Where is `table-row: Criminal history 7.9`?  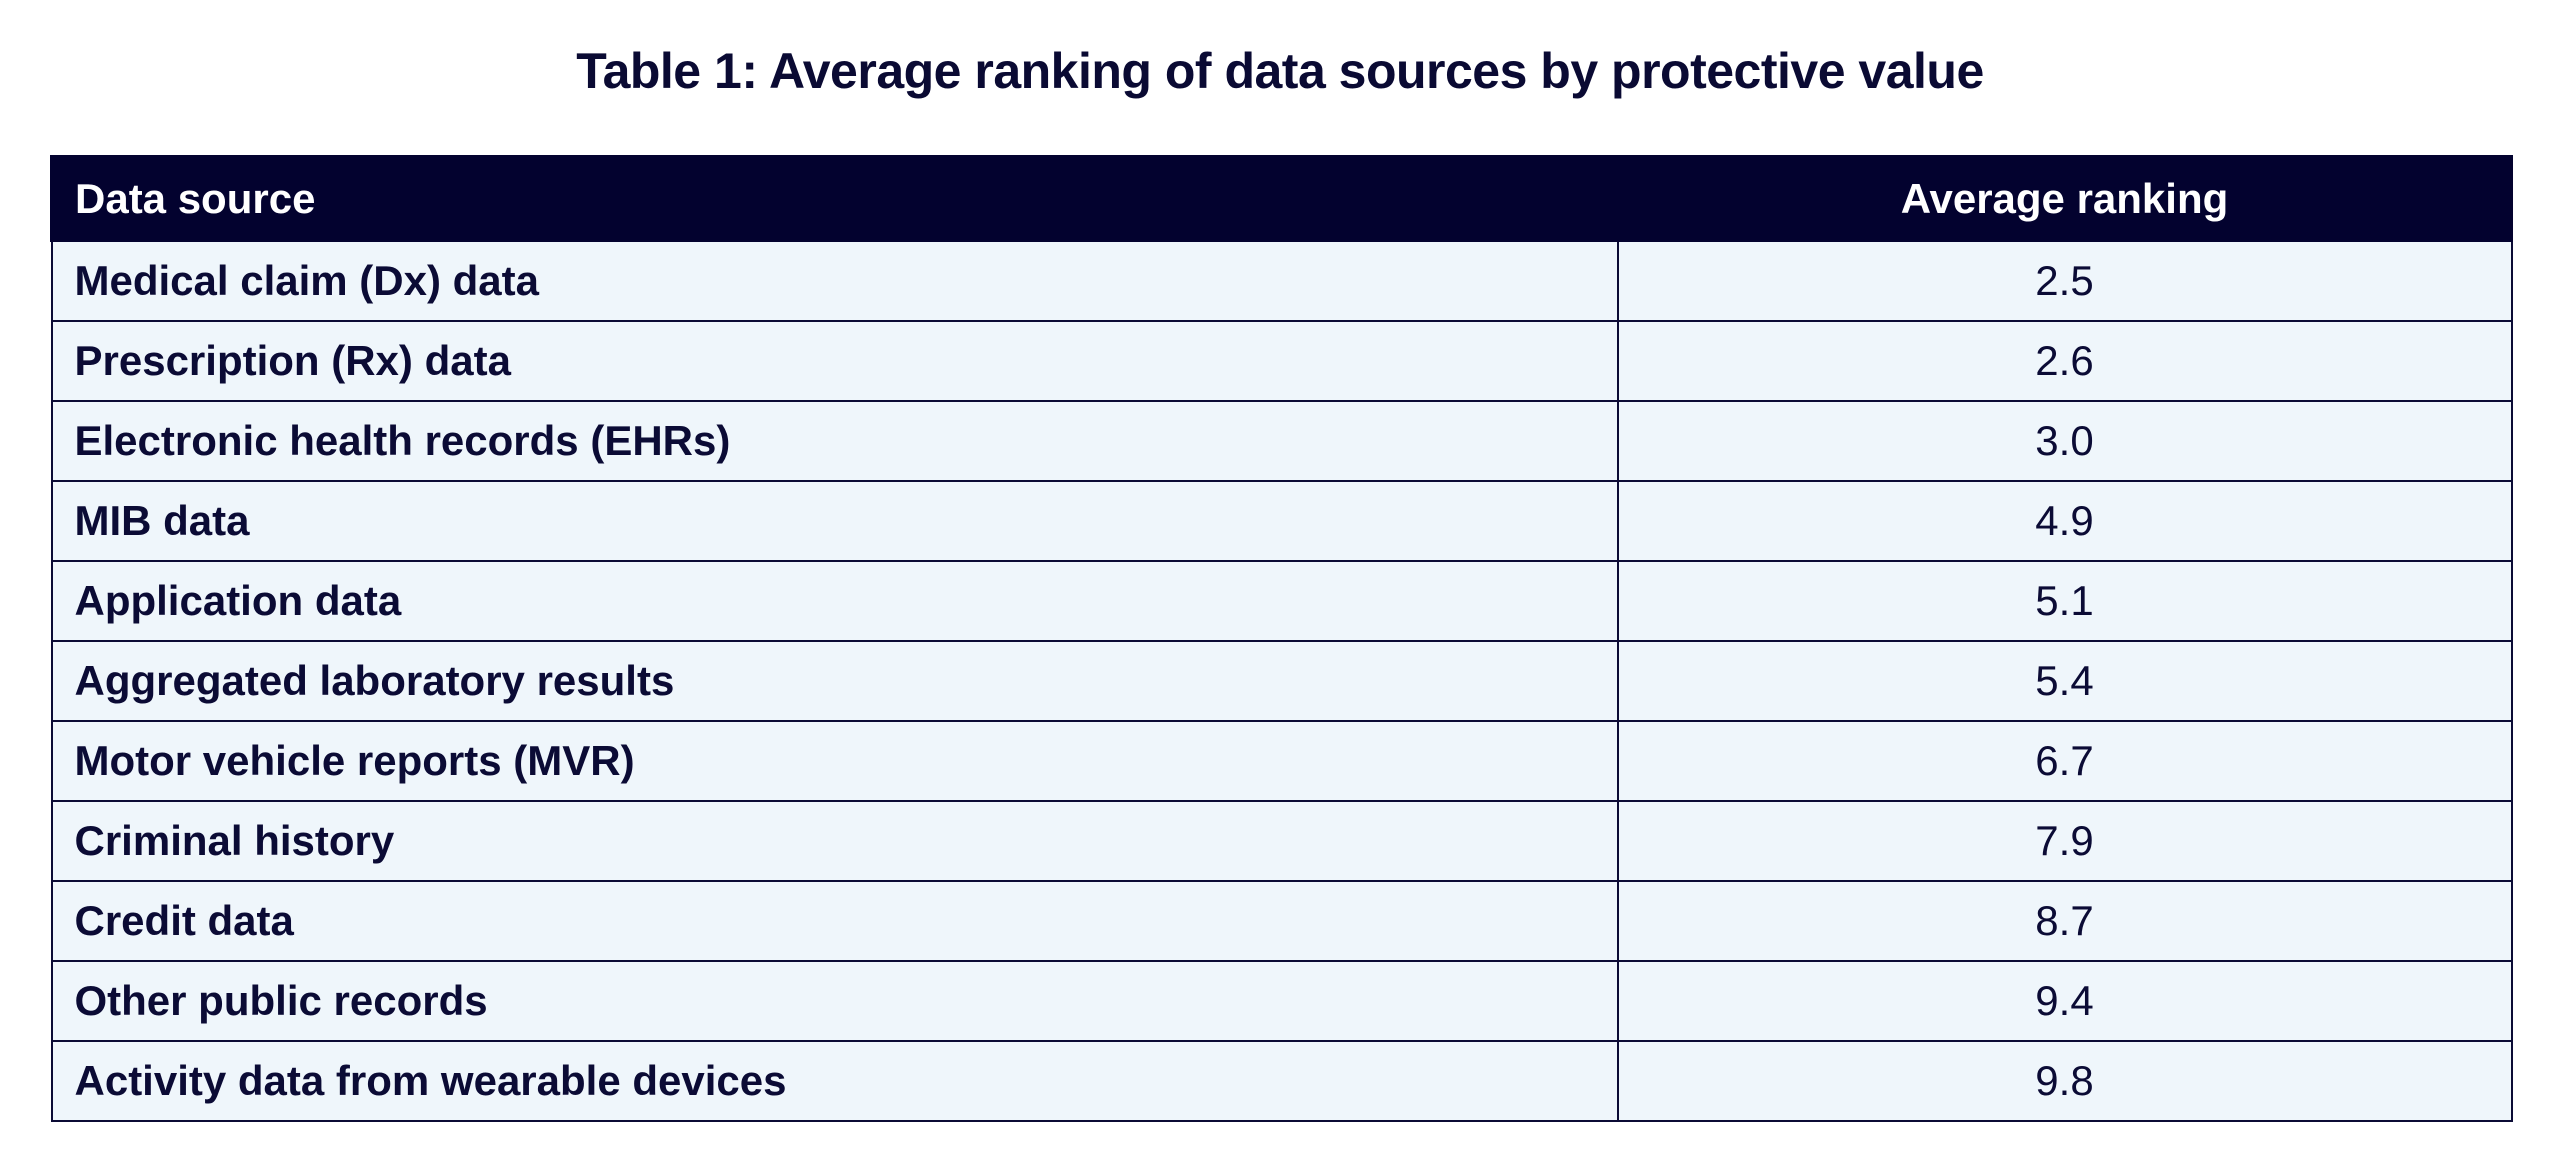
table-row: Criminal history 7.9 is located at coordinates (1281, 840).